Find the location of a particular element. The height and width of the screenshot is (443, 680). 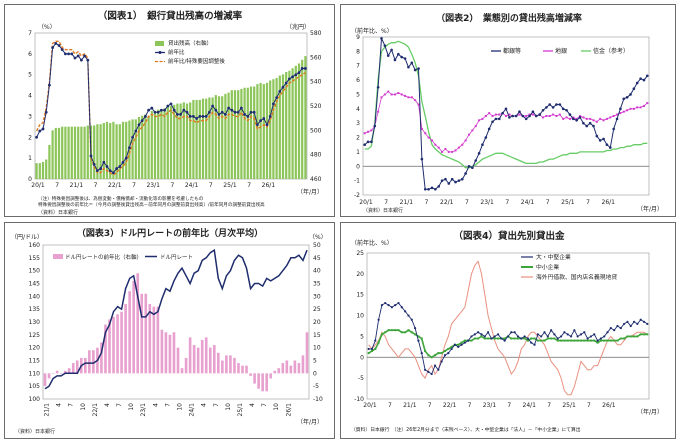

x-tick-label: 20/1 is located at coordinates (366, 202).